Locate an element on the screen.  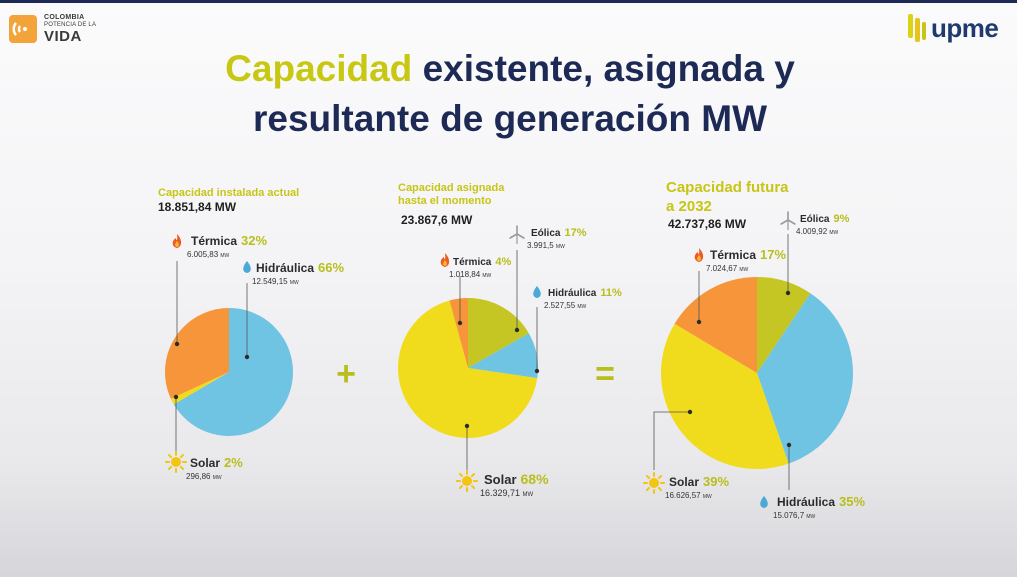
chart3-leader-dot-hidraulica is located at coordinates (789, 445).